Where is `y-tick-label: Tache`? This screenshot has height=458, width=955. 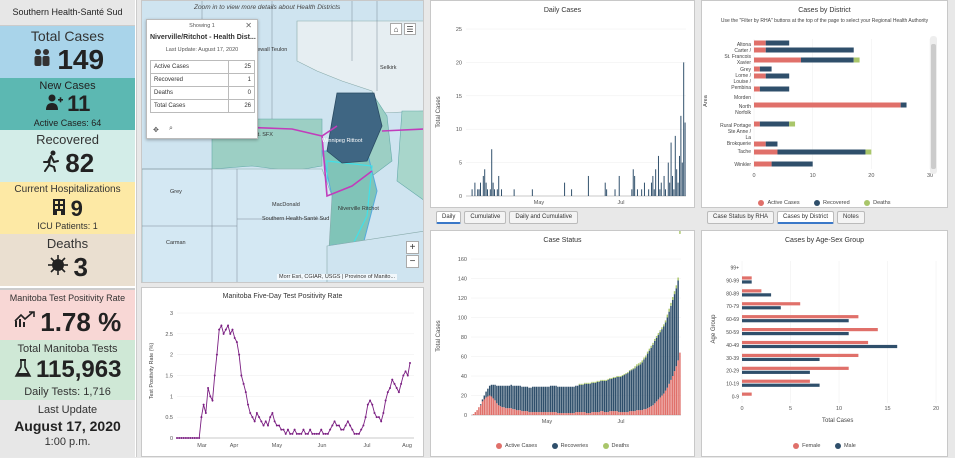
y-tick-label: Tache is located at coordinates (745, 152).